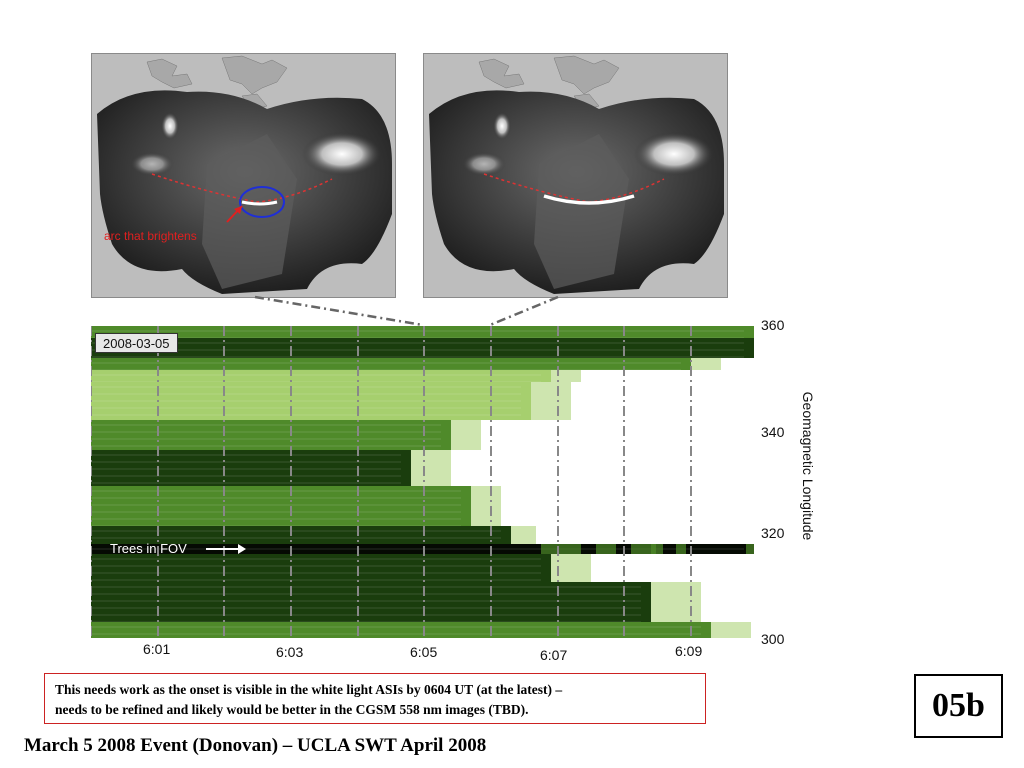 Image resolution: width=1024 pixels, height=768 pixels. What do you see at coordinates (773, 533) in the screenshot?
I see `y-tick-label: 320` at bounding box center [773, 533].